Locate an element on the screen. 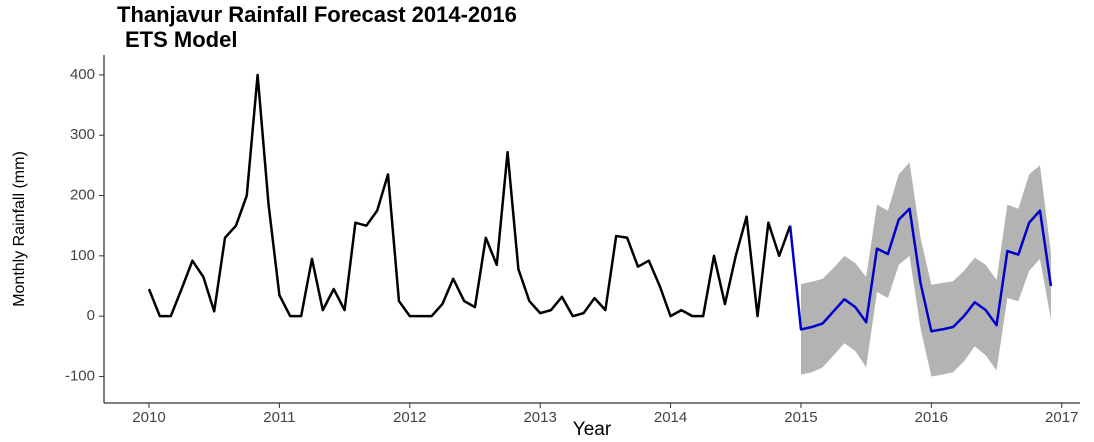 The image size is (1094, 442). x-tick-label: 2011 is located at coordinates (279, 417).